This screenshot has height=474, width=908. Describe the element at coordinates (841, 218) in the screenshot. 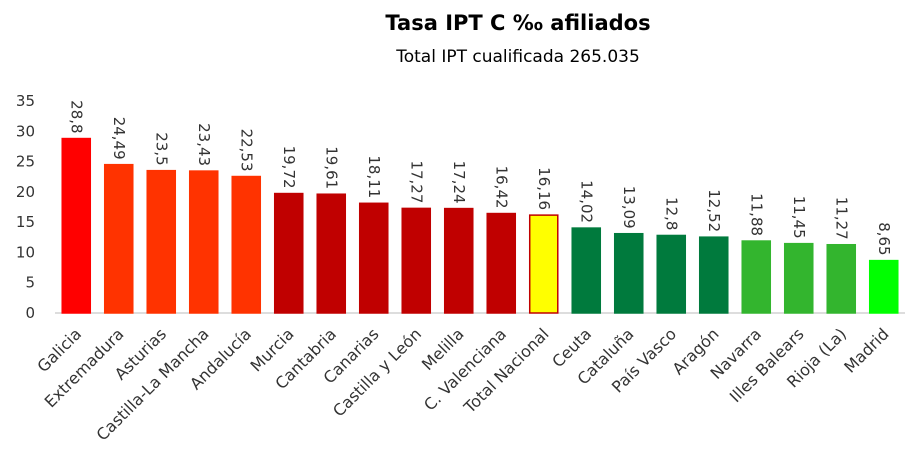

I see `value-label: 11,27` at that location.